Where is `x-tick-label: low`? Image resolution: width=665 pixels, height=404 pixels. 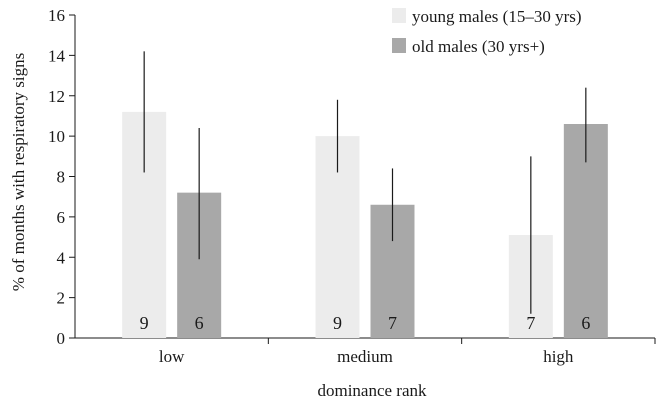 x-tick-label: low is located at coordinates (172, 356).